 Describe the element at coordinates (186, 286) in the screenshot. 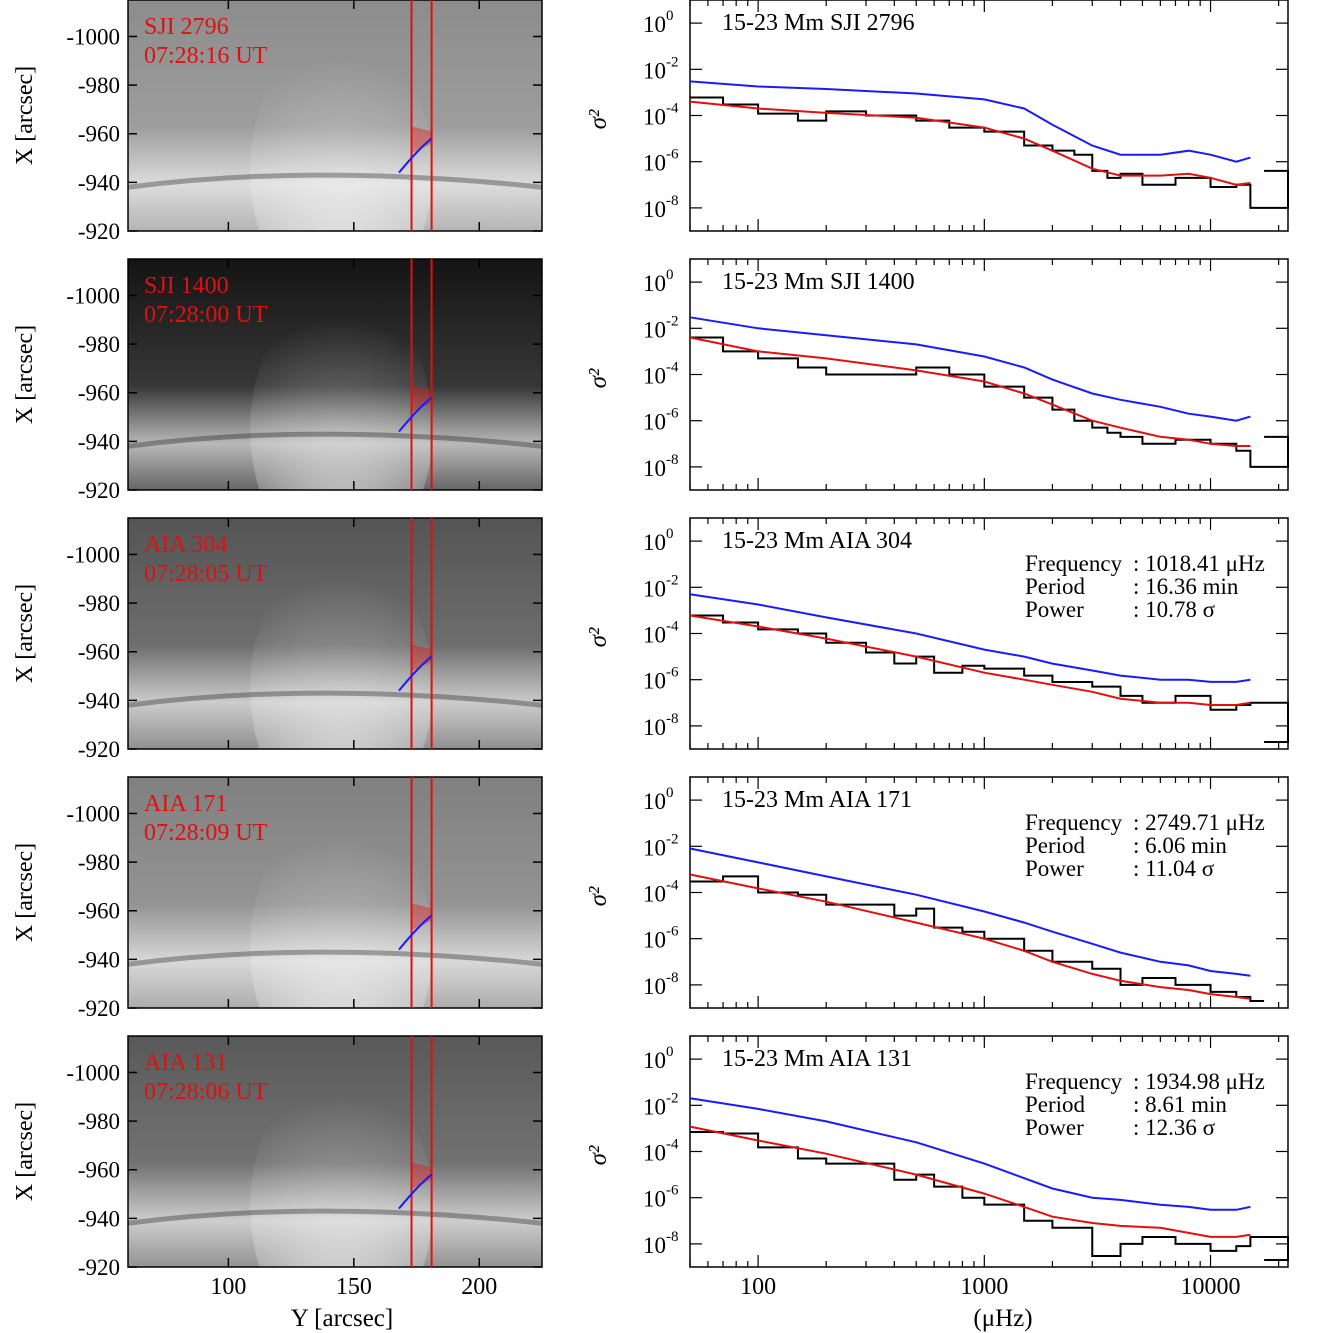

I see `image-band-label: SJI 1400` at that location.